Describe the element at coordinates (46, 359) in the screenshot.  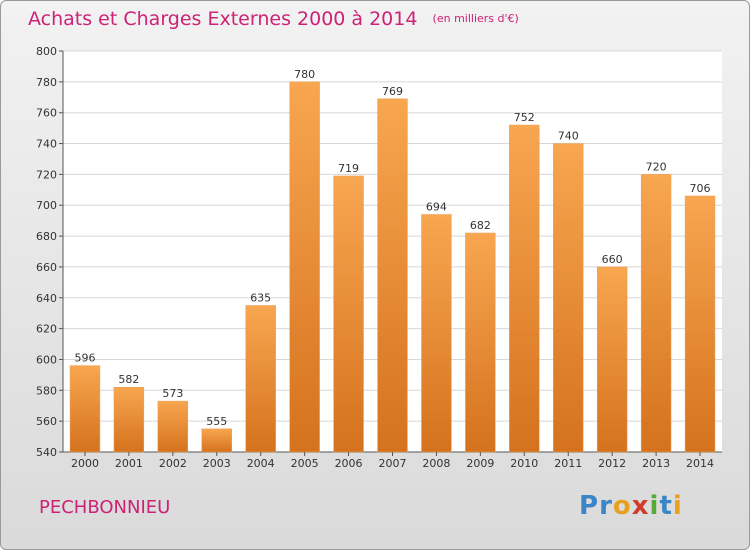
I see `y-tick-label: 600` at that location.